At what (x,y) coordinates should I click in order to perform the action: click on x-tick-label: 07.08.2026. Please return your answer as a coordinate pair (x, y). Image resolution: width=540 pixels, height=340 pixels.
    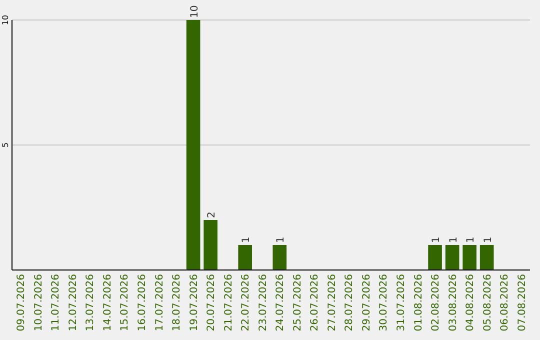
    Looking at the image, I should click on (522, 303).